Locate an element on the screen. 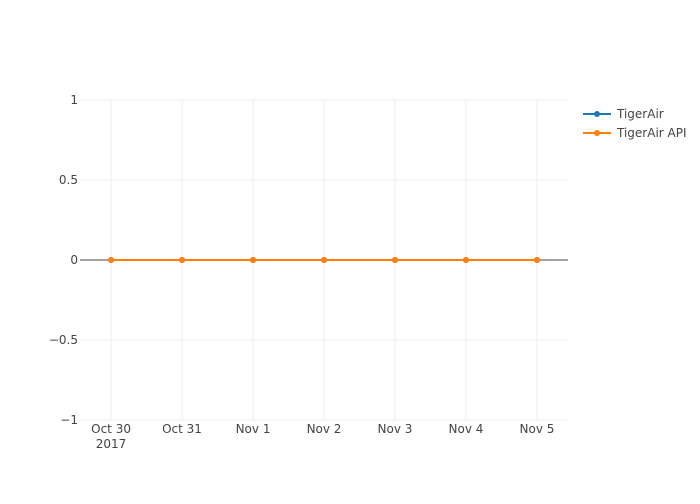  x-tick-label: Nov 3 is located at coordinates (395, 429).